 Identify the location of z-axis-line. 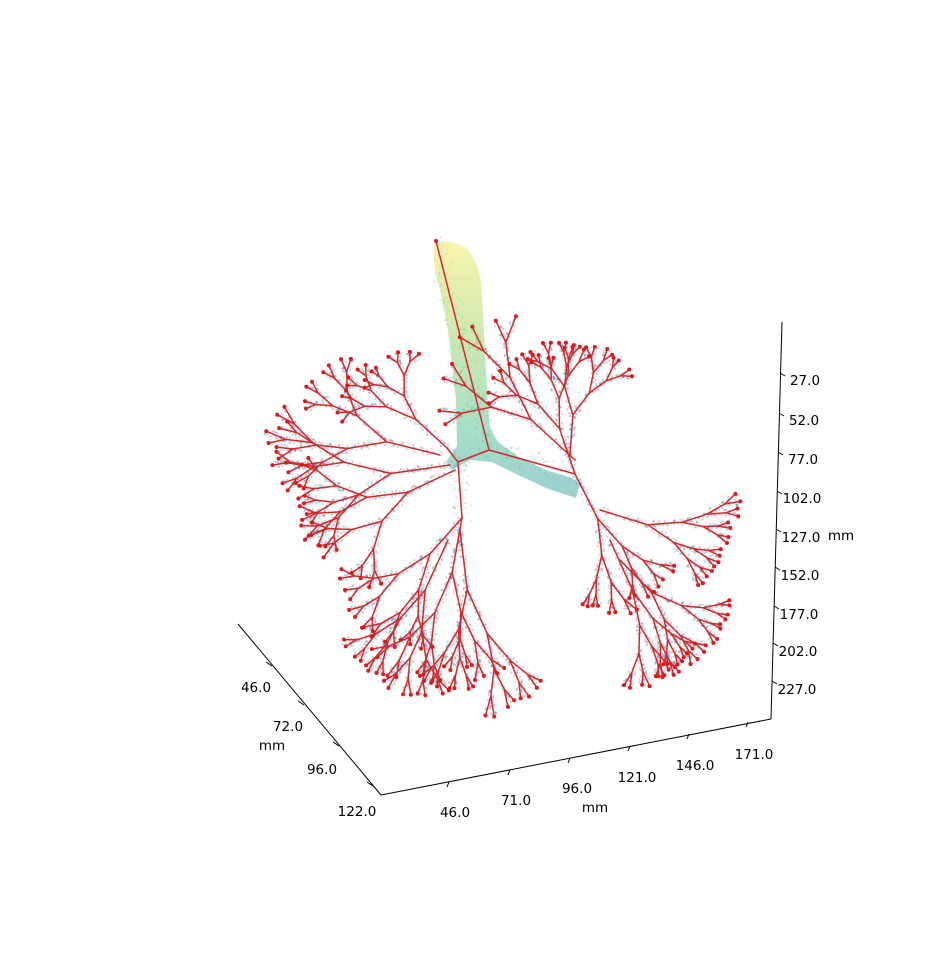
(776, 520).